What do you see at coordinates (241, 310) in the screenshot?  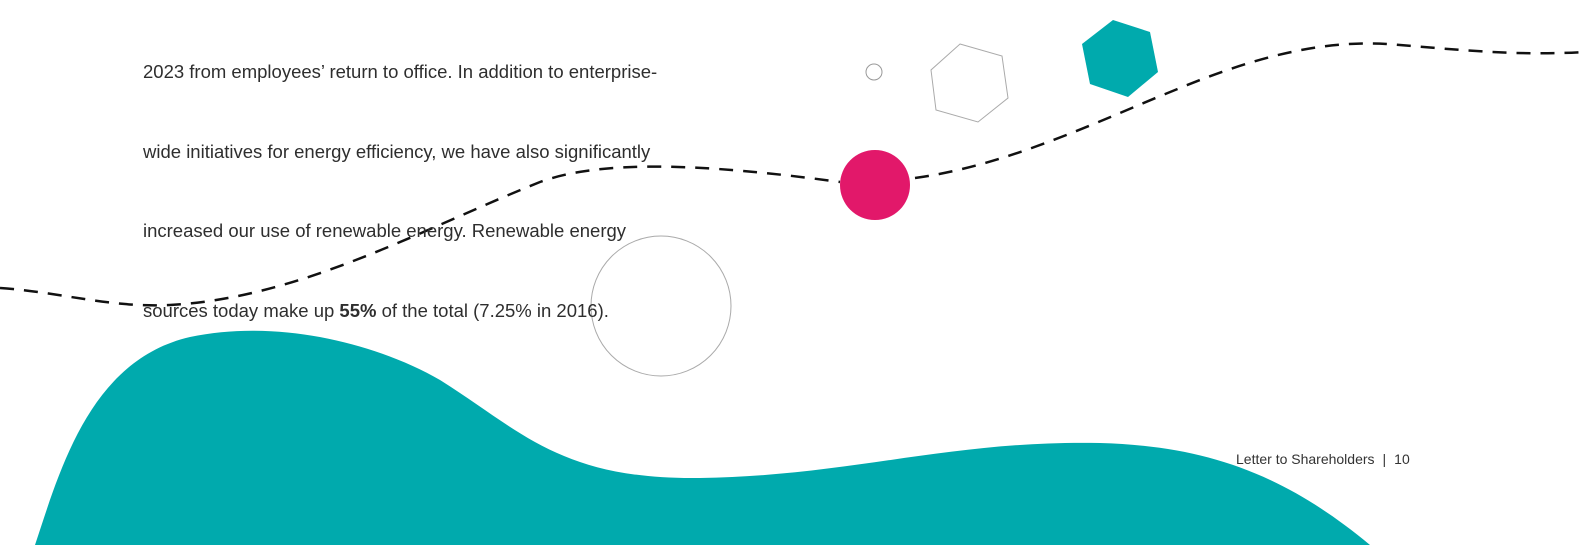 I see `text: sources today make up` at bounding box center [241, 310].